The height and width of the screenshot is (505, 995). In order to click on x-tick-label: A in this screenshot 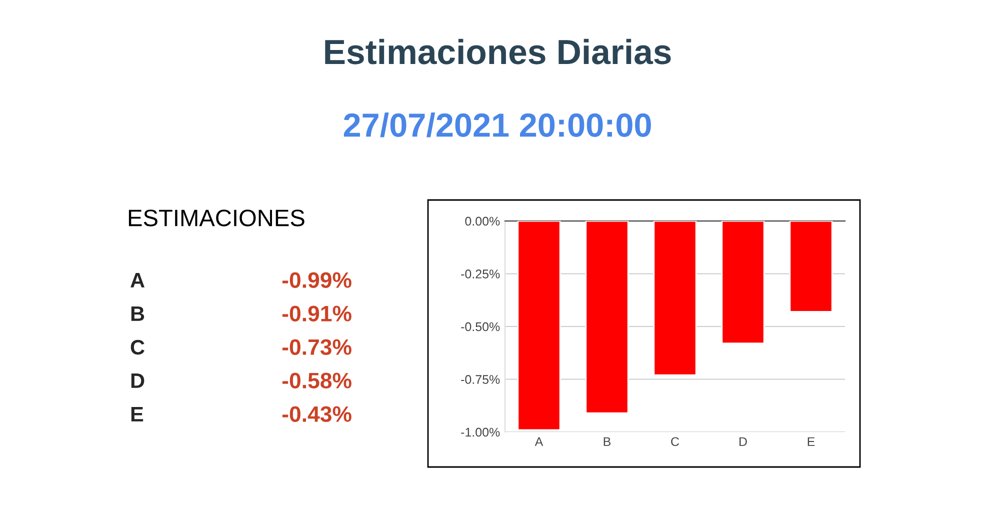, I will do `click(539, 441)`.